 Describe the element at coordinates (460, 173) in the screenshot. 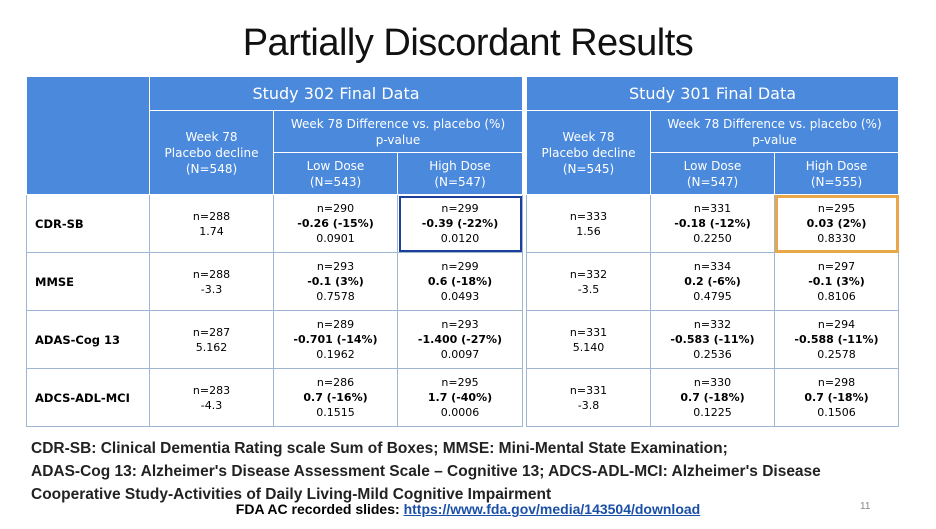

I see `high-dose-header: High Dose (N=547)` at that location.